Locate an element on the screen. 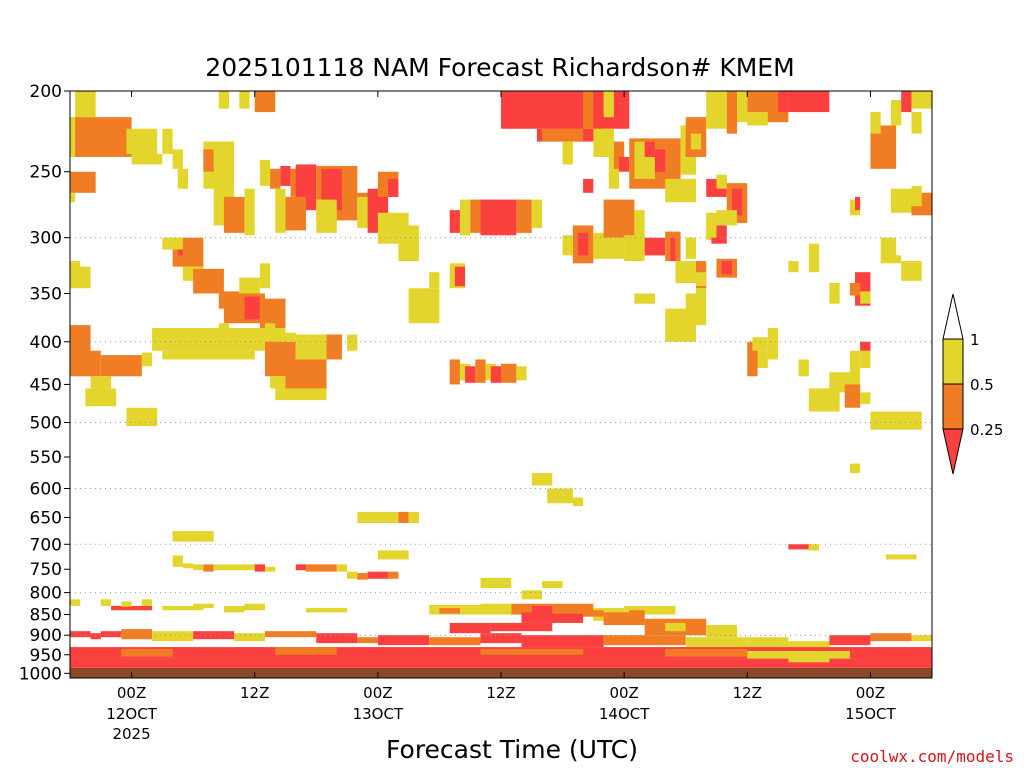 The width and height of the screenshot is (1024, 768). y-tick-label: 550 is located at coordinates (46, 458).